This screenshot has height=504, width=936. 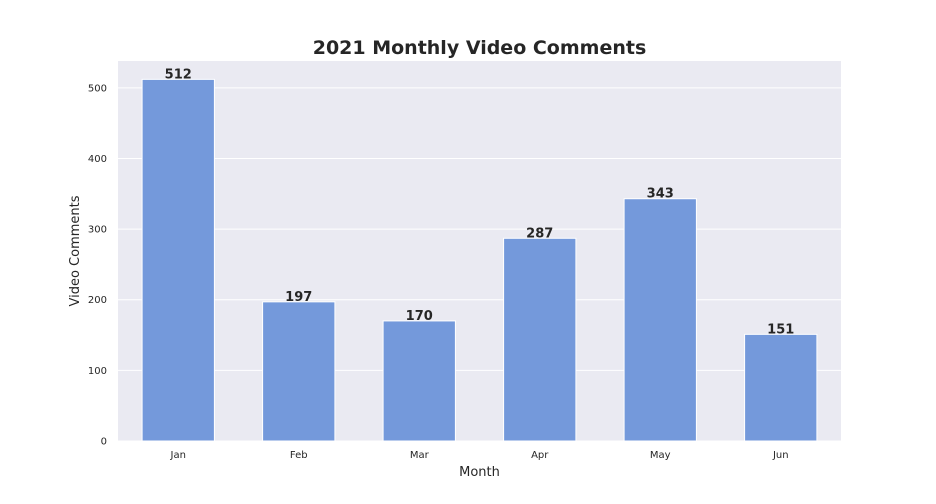 What do you see at coordinates (660, 194) in the screenshot?
I see `value-label-may: 343` at bounding box center [660, 194].